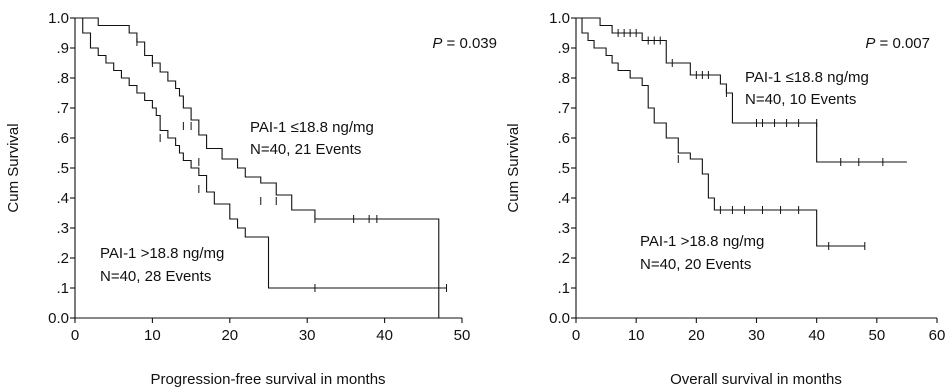 This screenshot has height=389, width=951. I want to click on p-value: P = 0.007, so click(897, 43).